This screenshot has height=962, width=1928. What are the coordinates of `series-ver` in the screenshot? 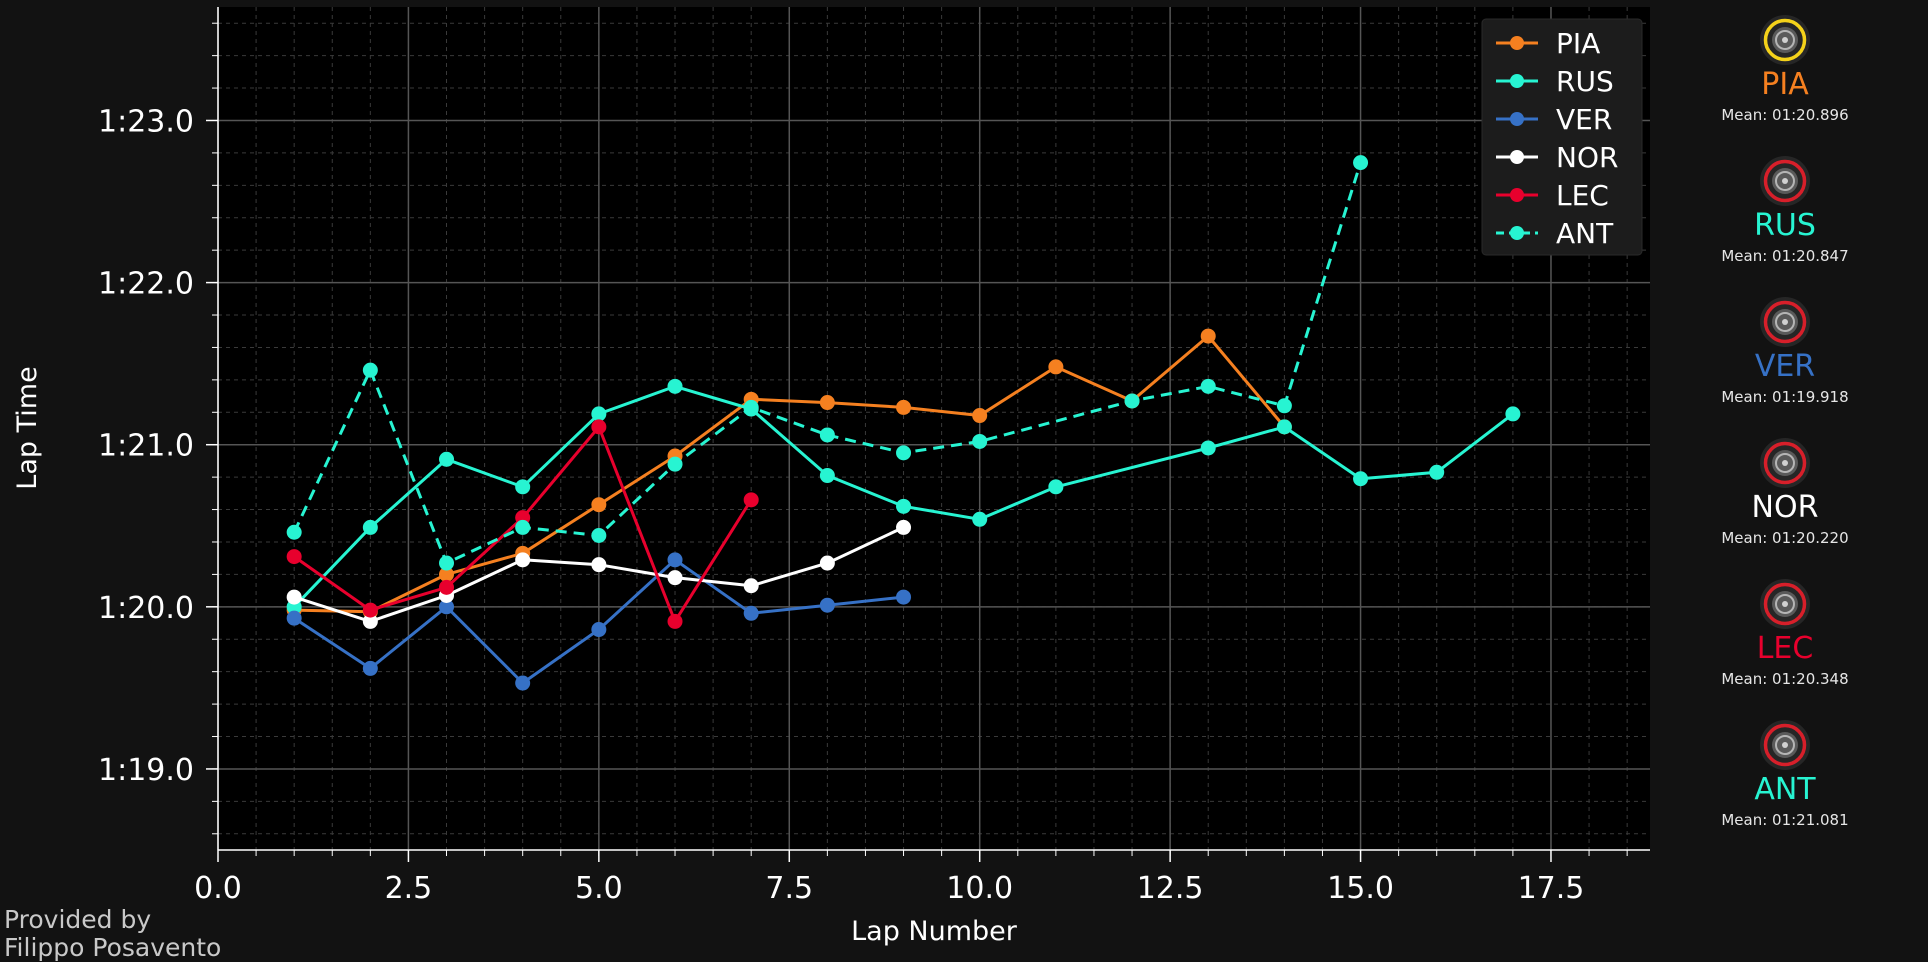 It's located at (599, 621).